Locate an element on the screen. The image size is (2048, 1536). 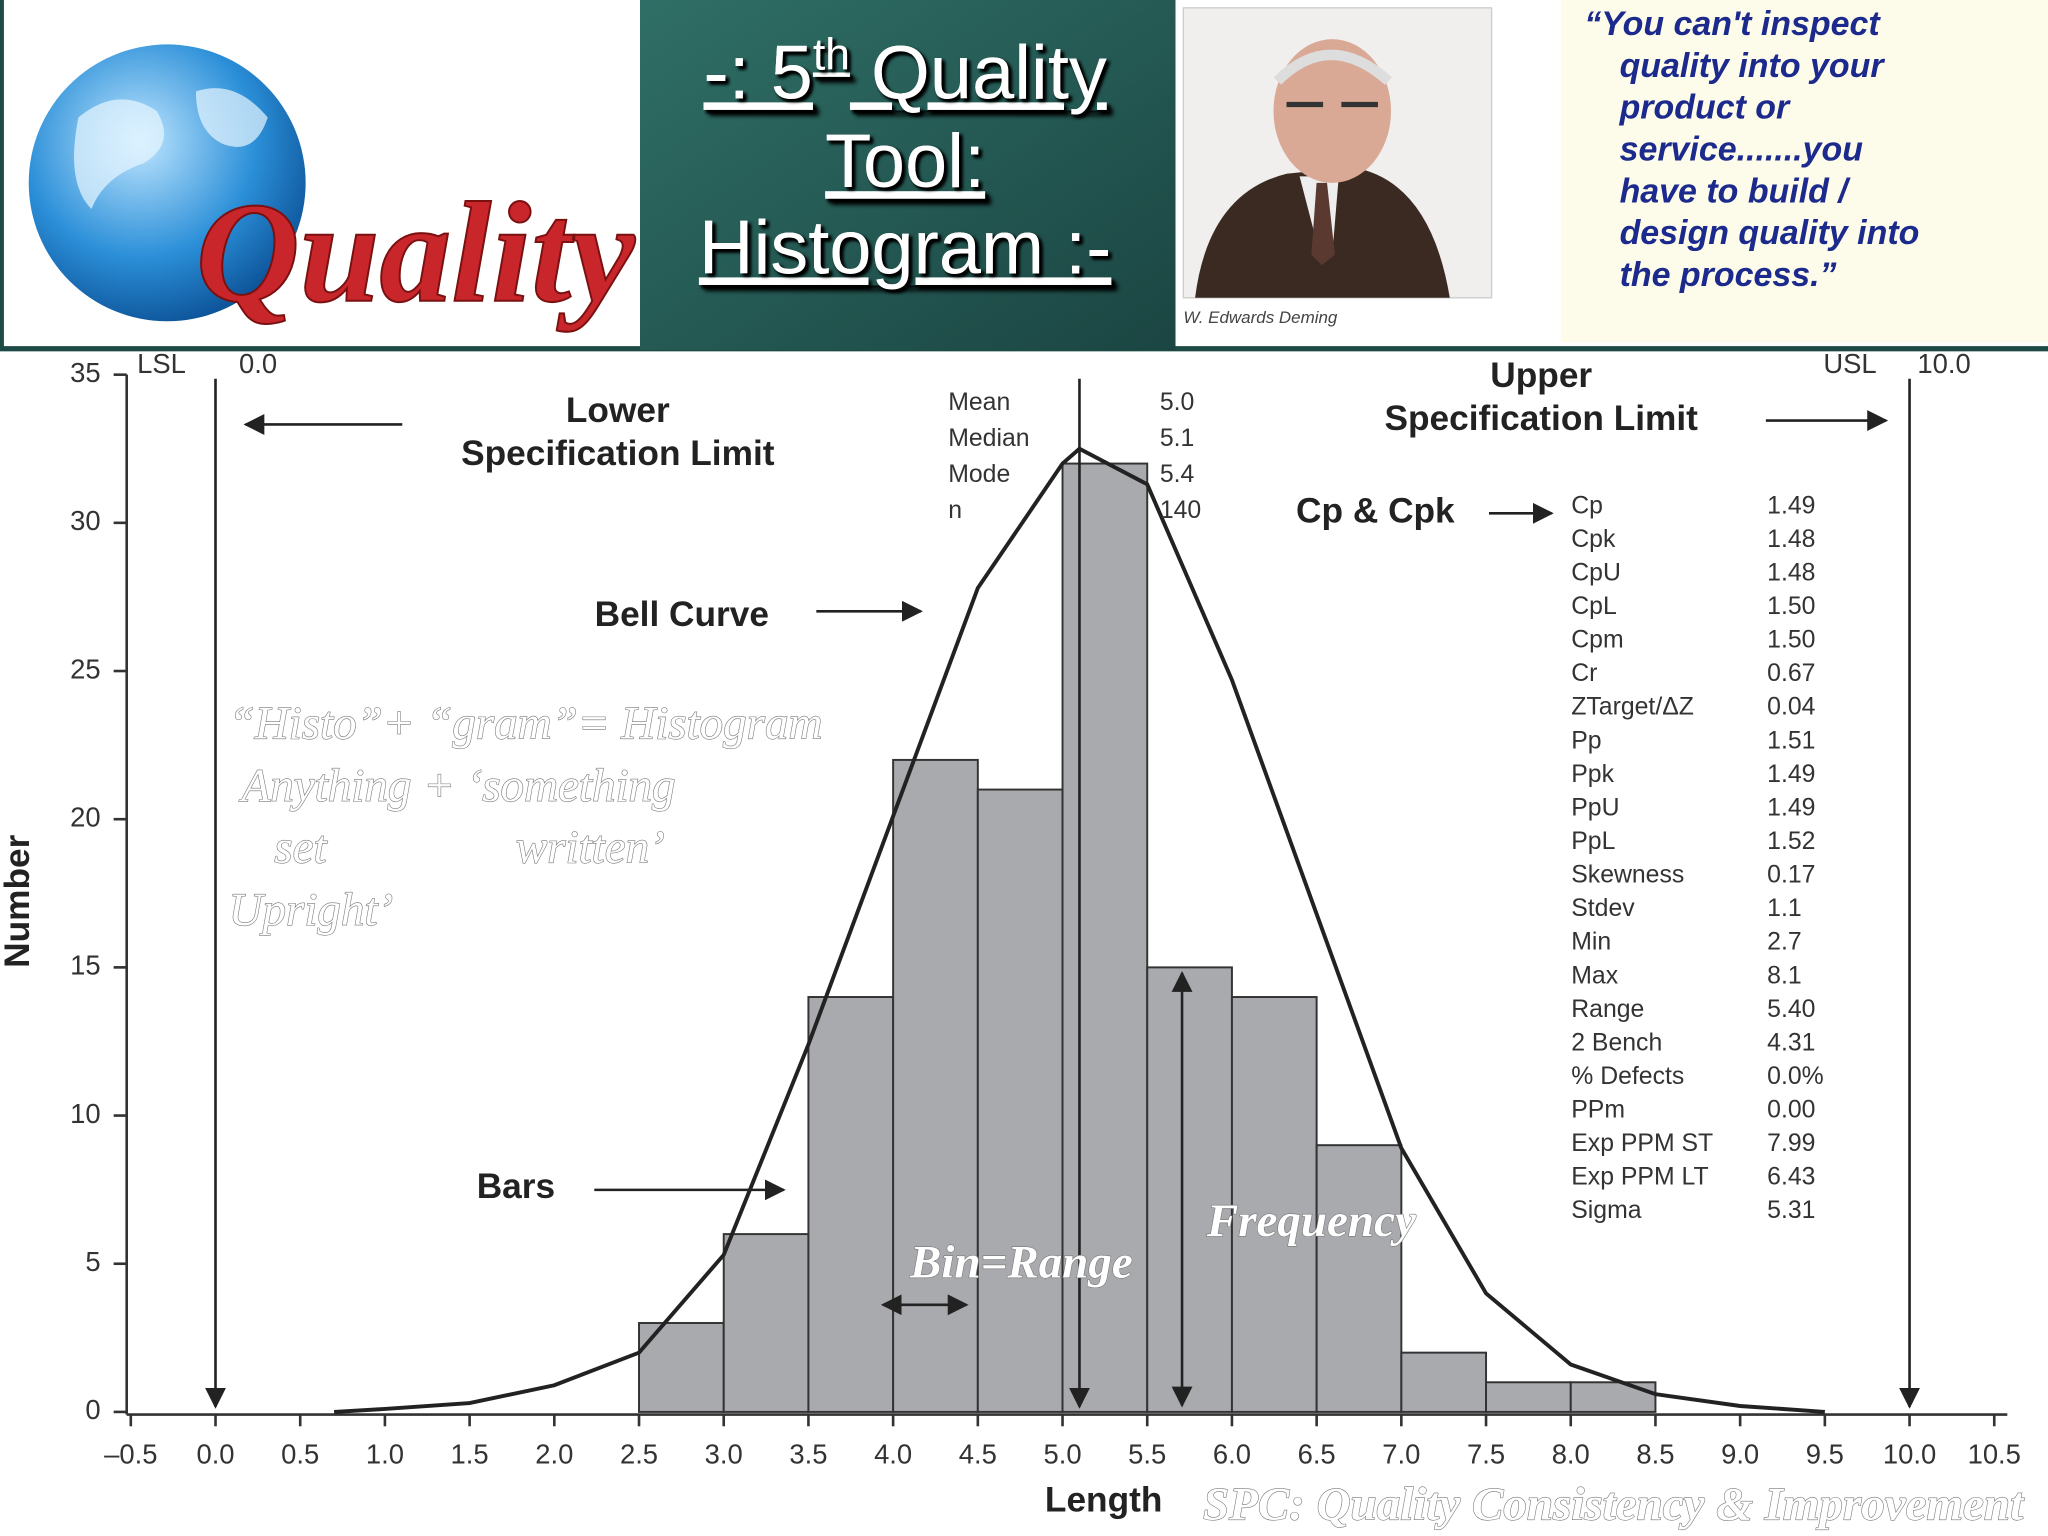
x-tick-label: 3.0 is located at coordinates (724, 1454).